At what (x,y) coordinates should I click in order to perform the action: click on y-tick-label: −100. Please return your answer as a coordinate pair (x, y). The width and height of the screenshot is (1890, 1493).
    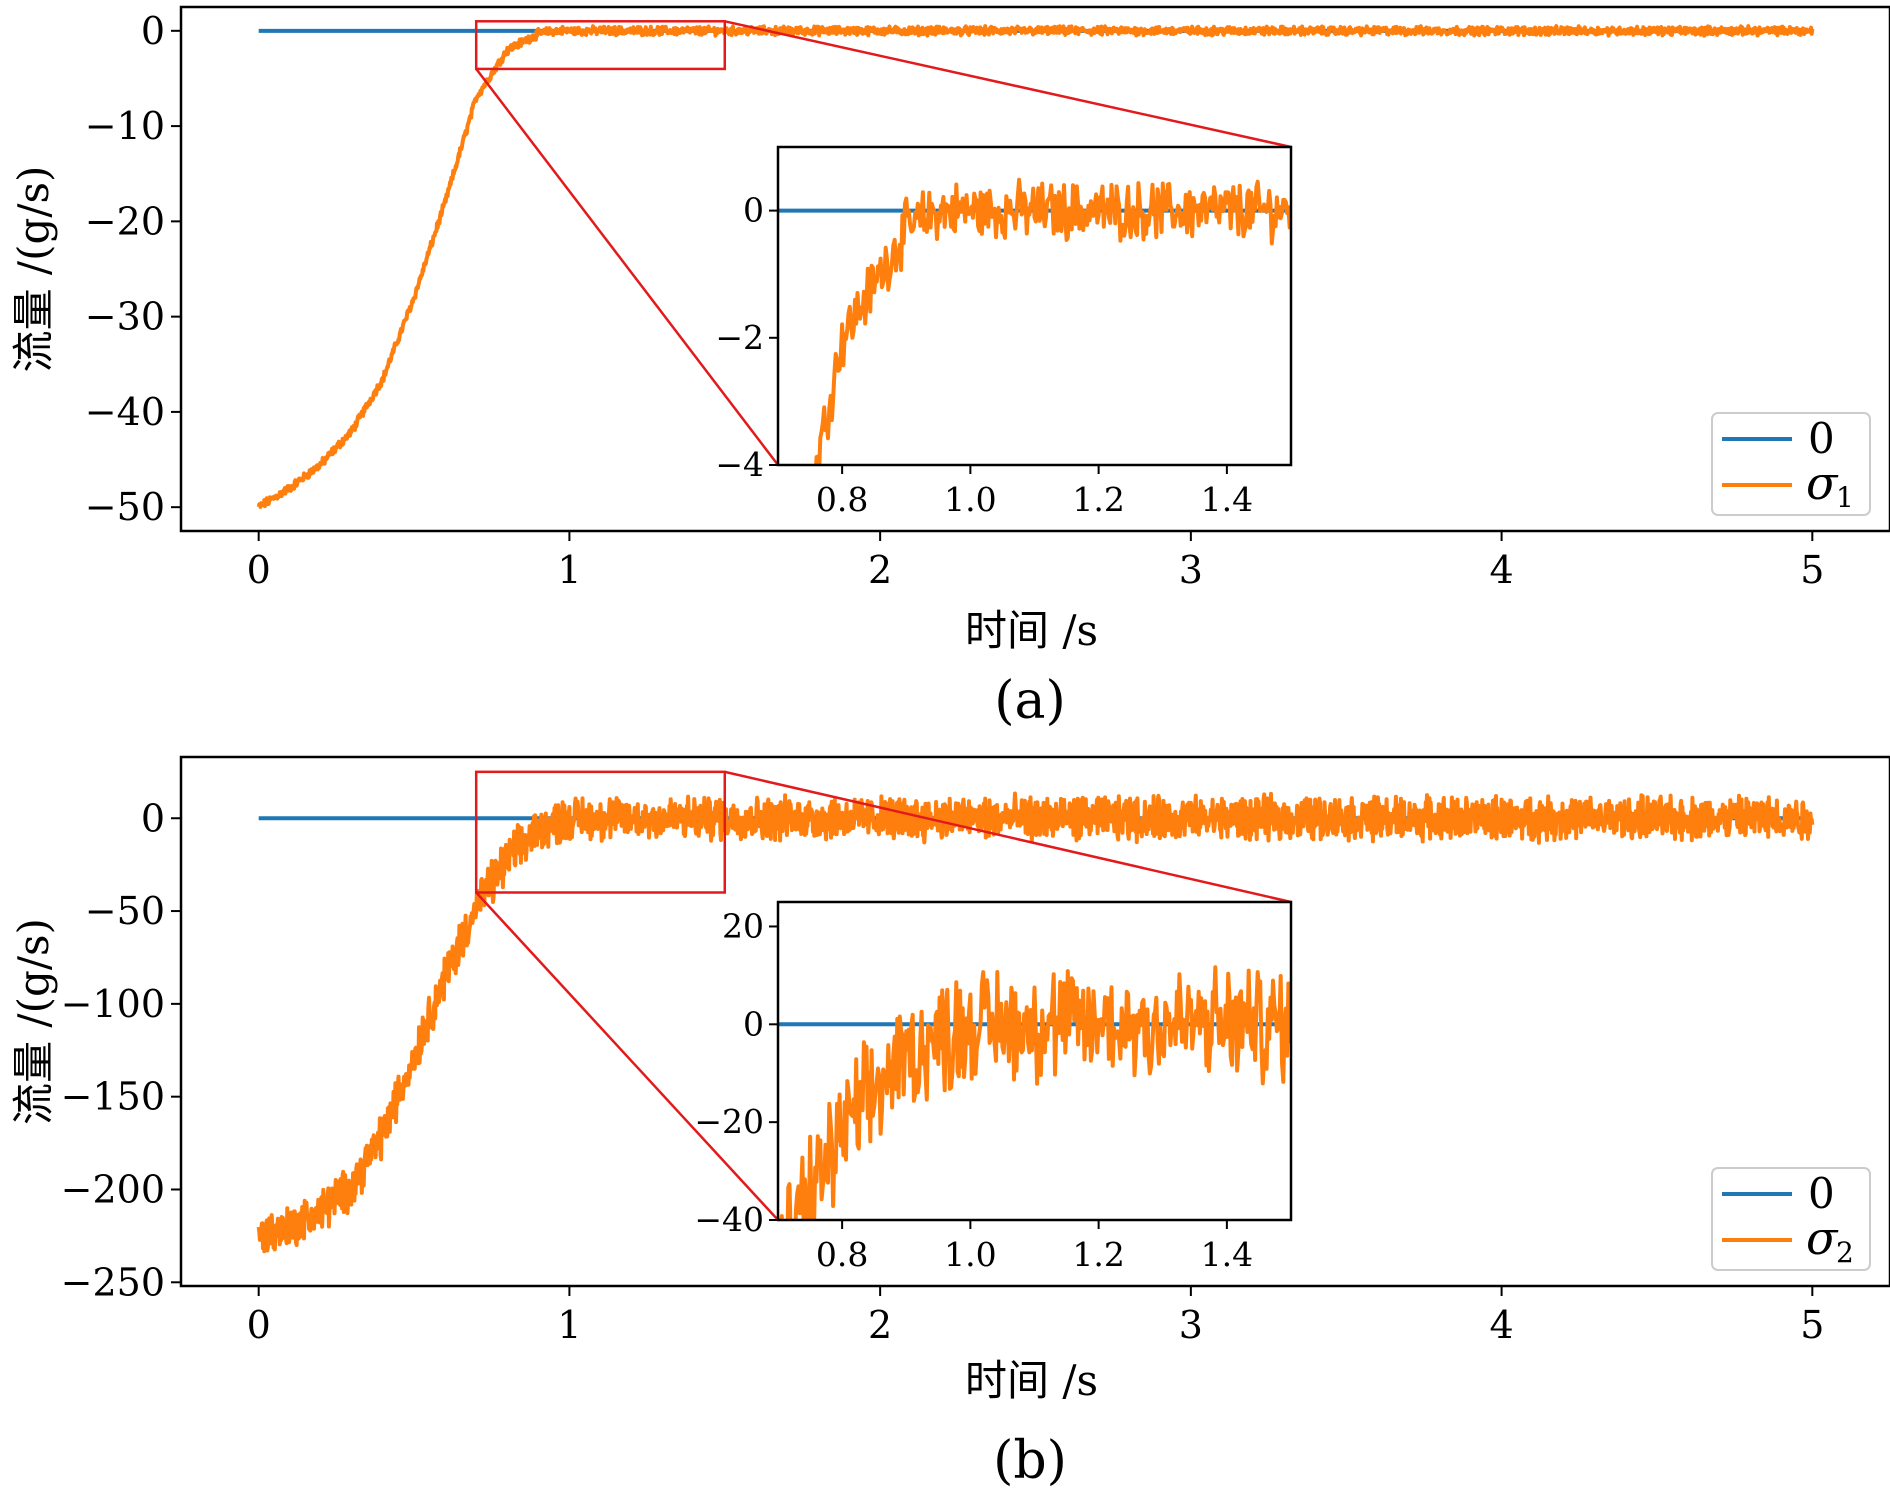
    Looking at the image, I should click on (113, 1004).